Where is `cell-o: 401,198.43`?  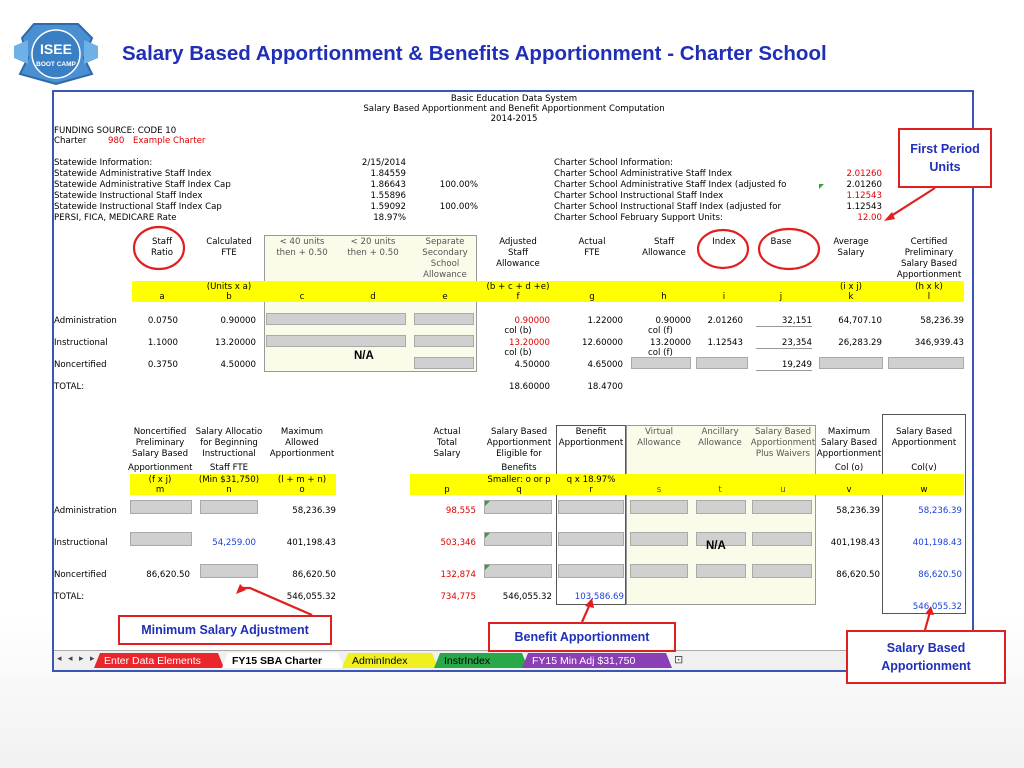 cell-o: 401,198.43 is located at coordinates (311, 543).